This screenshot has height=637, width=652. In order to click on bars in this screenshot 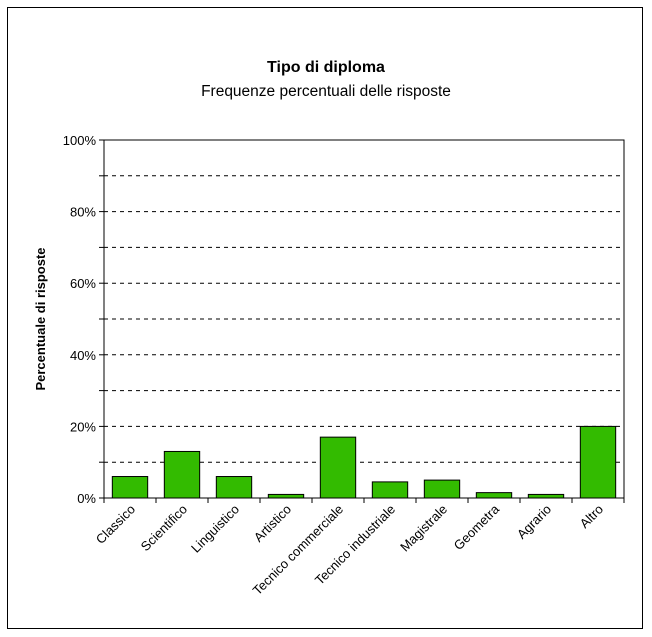, I will do `click(364, 462)`.